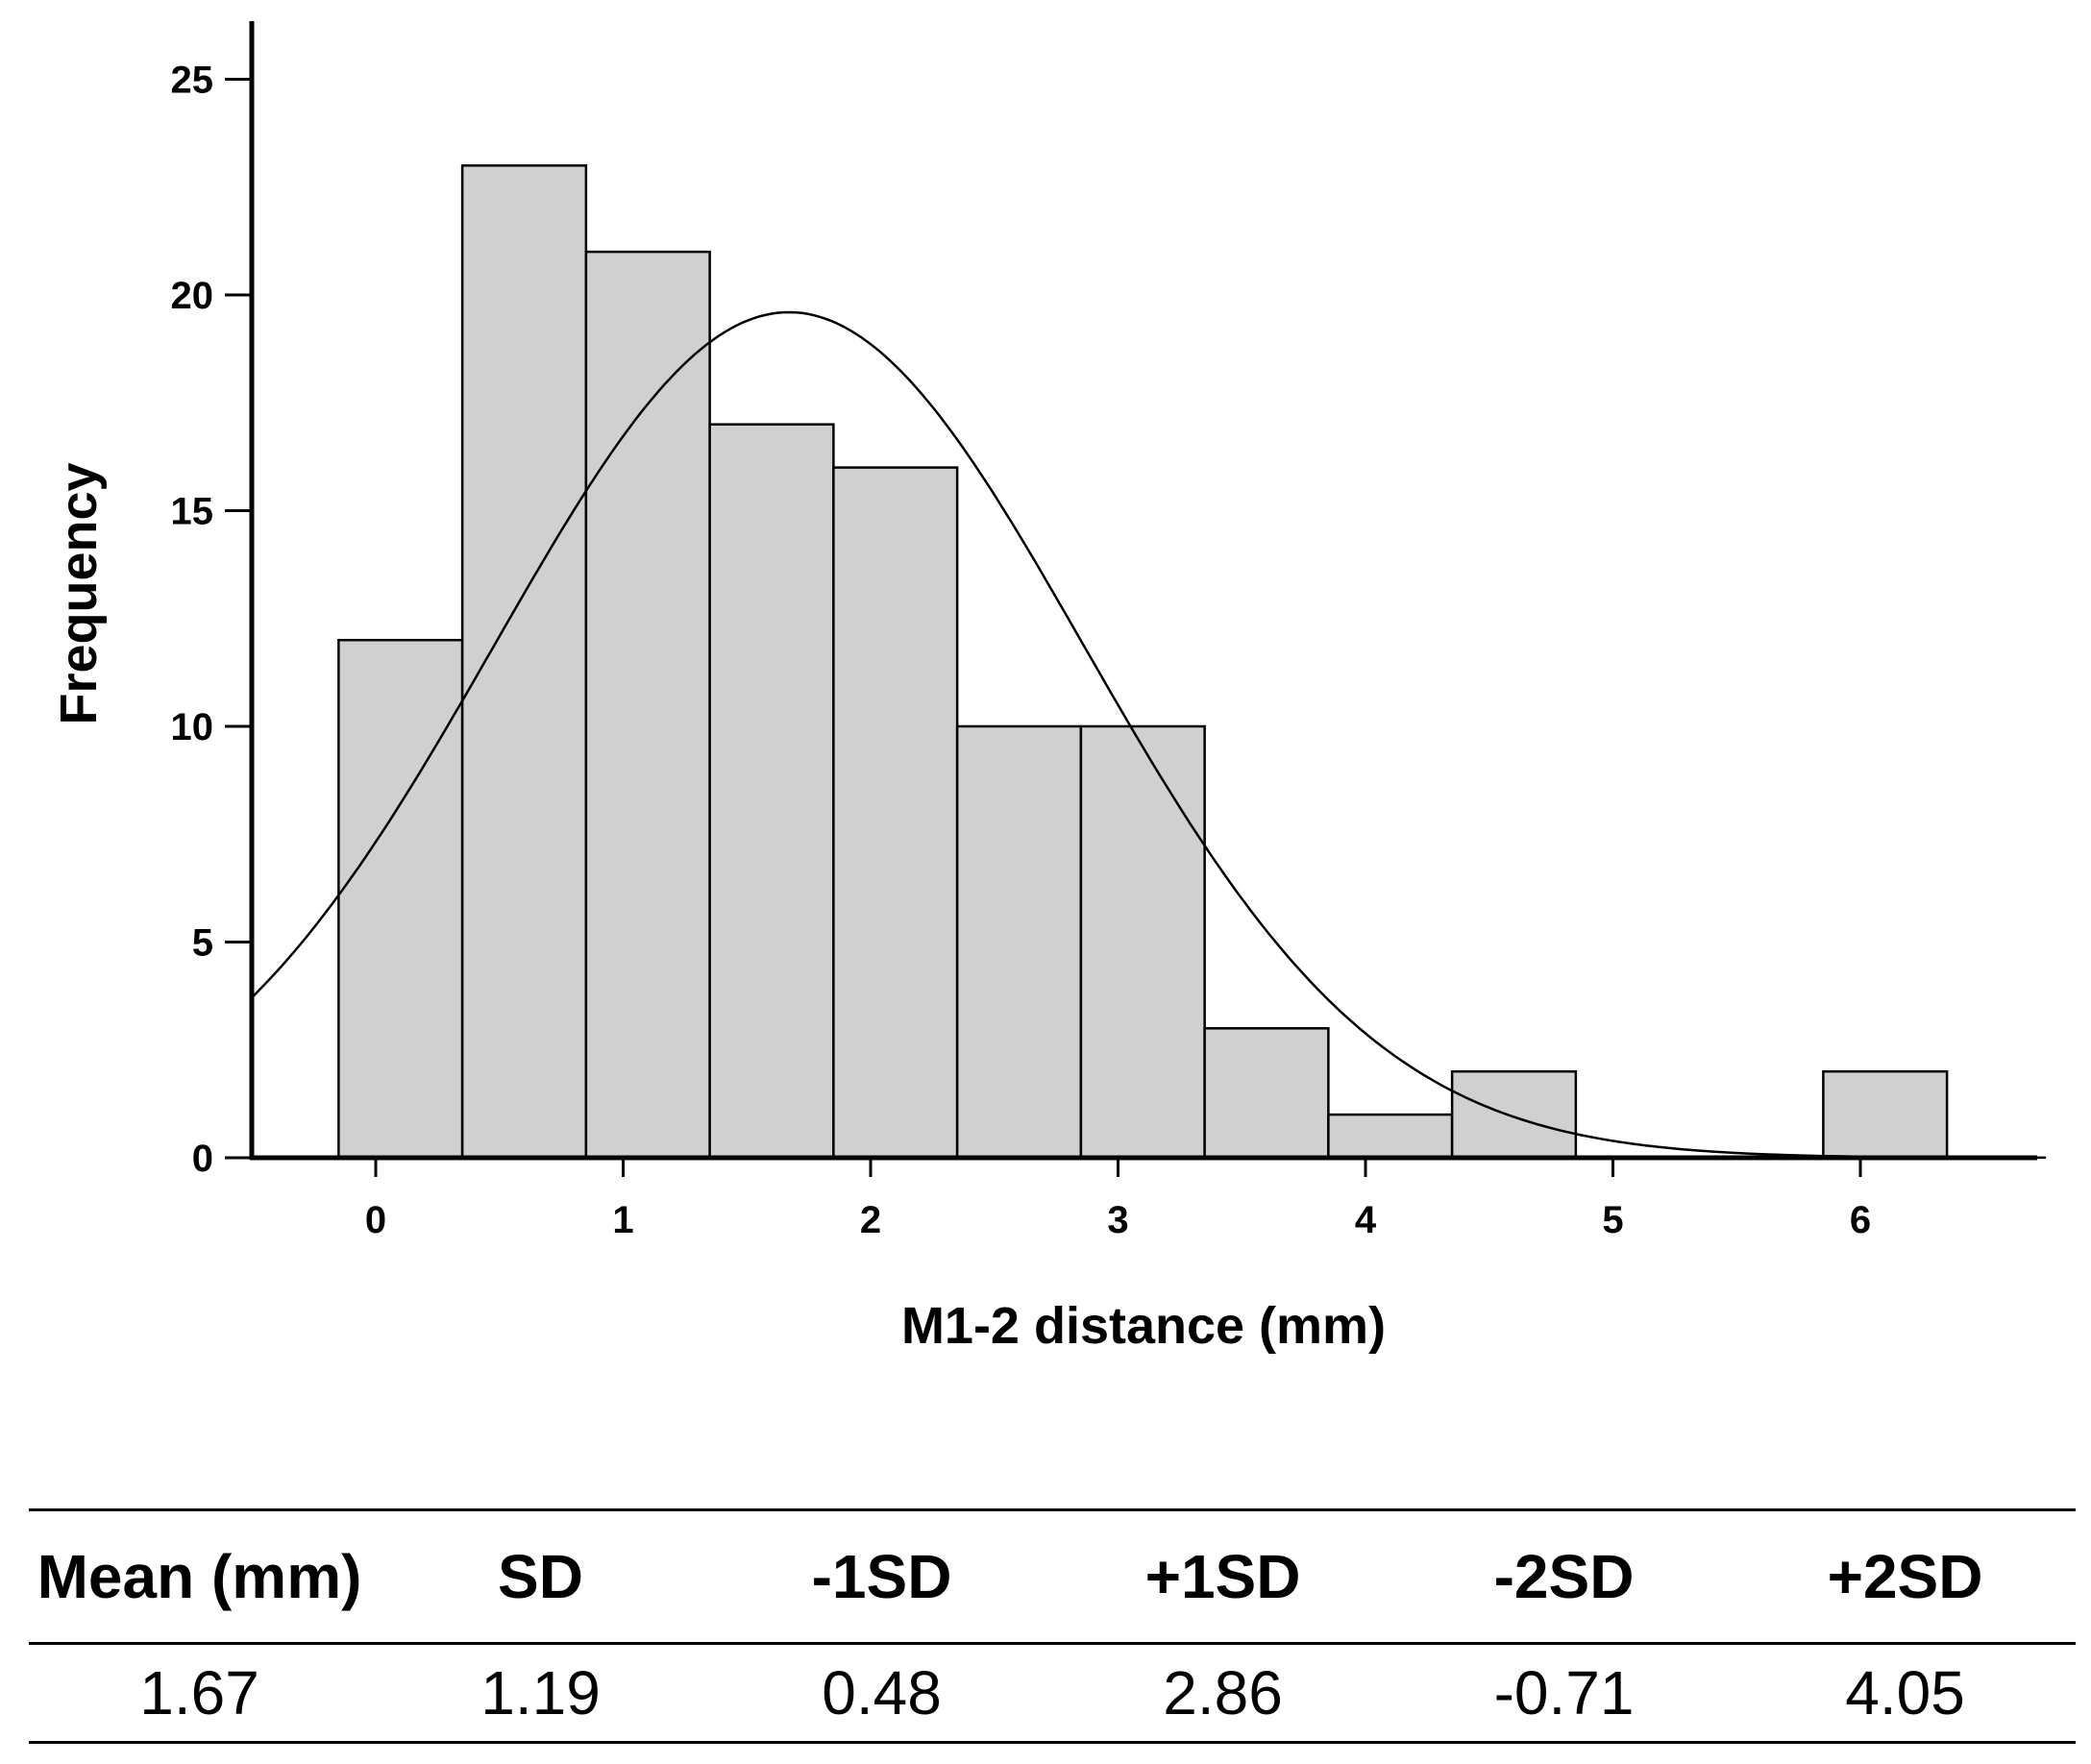  Describe the element at coordinates (540, 1693) in the screenshot. I see `value-sd: 1.19` at that location.